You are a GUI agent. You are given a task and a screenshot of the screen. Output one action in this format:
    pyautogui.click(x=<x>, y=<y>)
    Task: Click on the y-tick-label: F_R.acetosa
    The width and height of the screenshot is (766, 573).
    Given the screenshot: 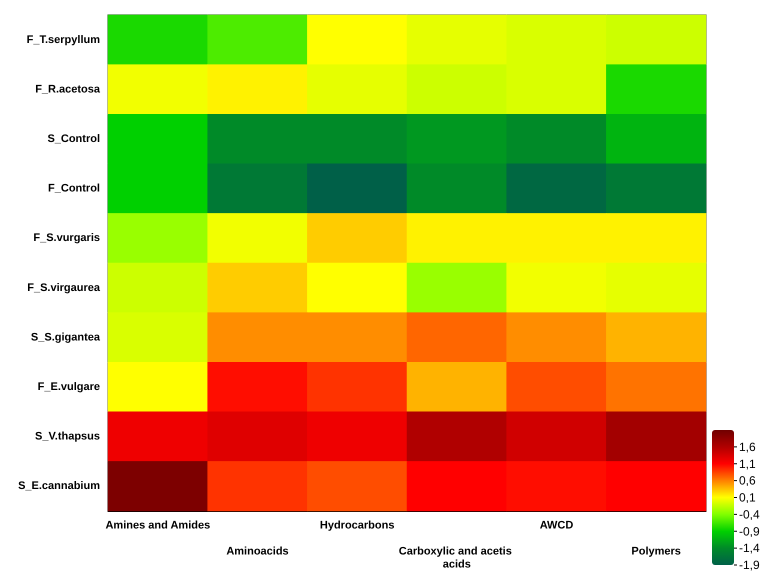 What is the action you would take?
    pyautogui.click(x=68, y=89)
    